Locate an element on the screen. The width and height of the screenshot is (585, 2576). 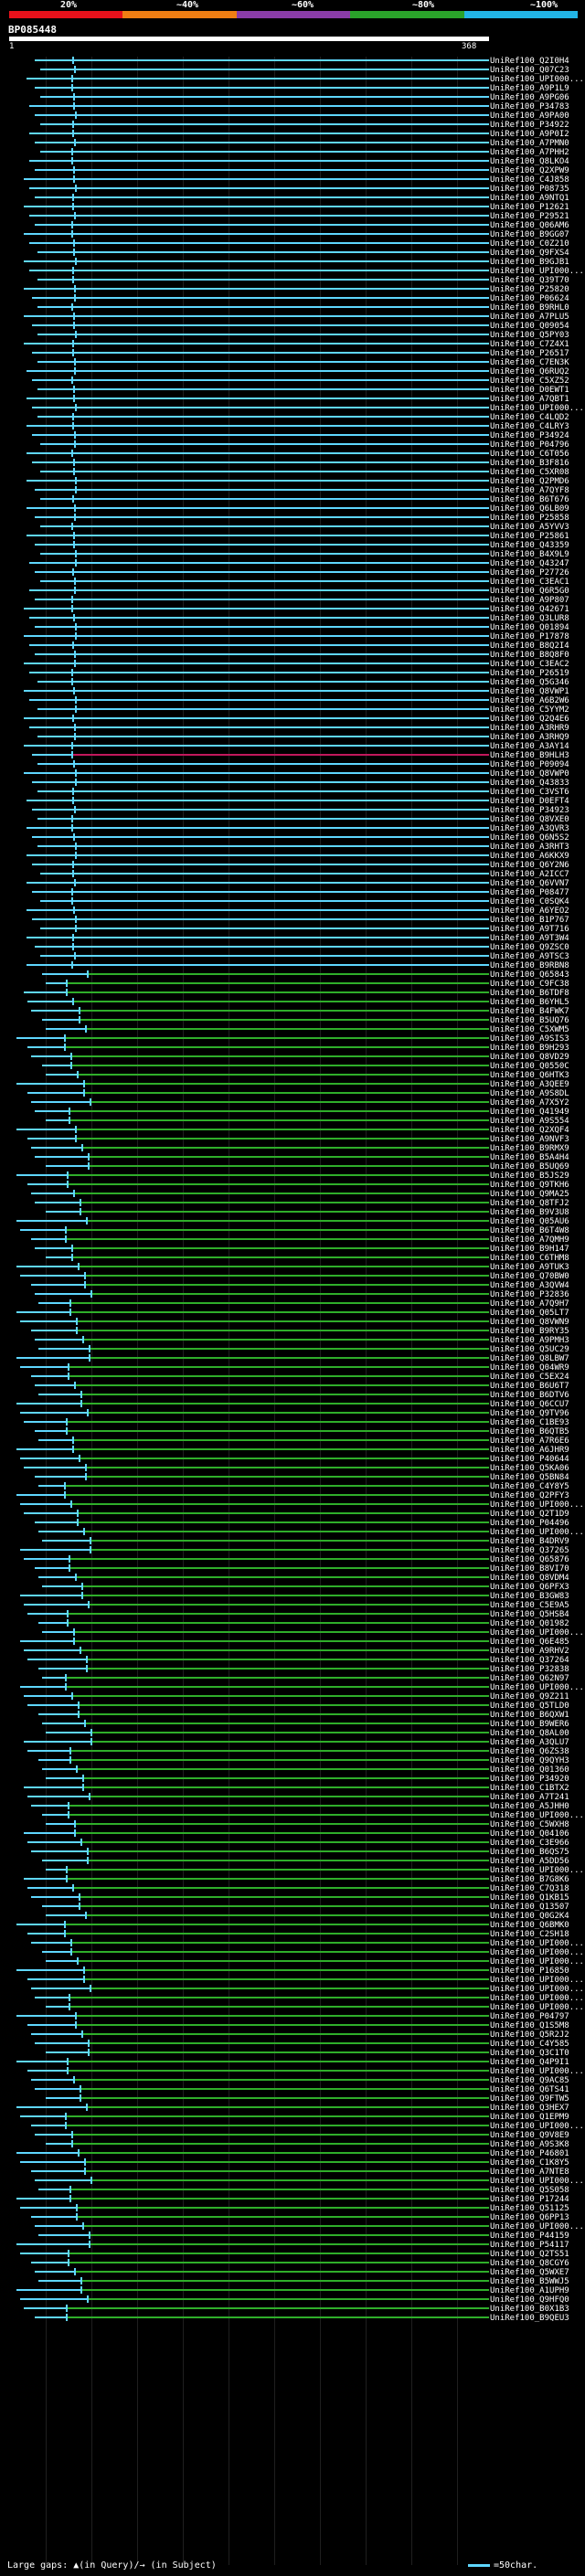
hit-label: UniRef100_P26517 is located at coordinates (530, 353).